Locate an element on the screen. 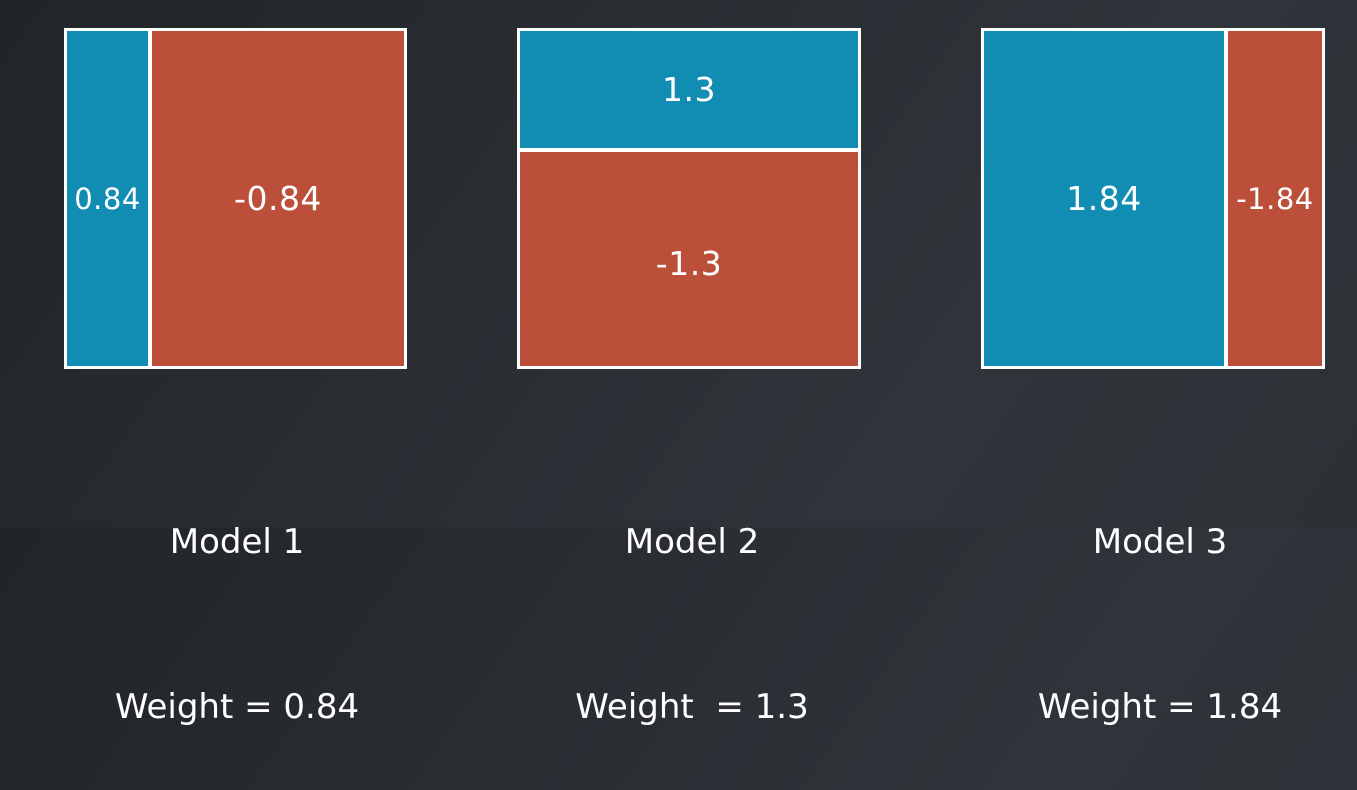  model-2-positive-region: 1.3 is located at coordinates (689, 89).